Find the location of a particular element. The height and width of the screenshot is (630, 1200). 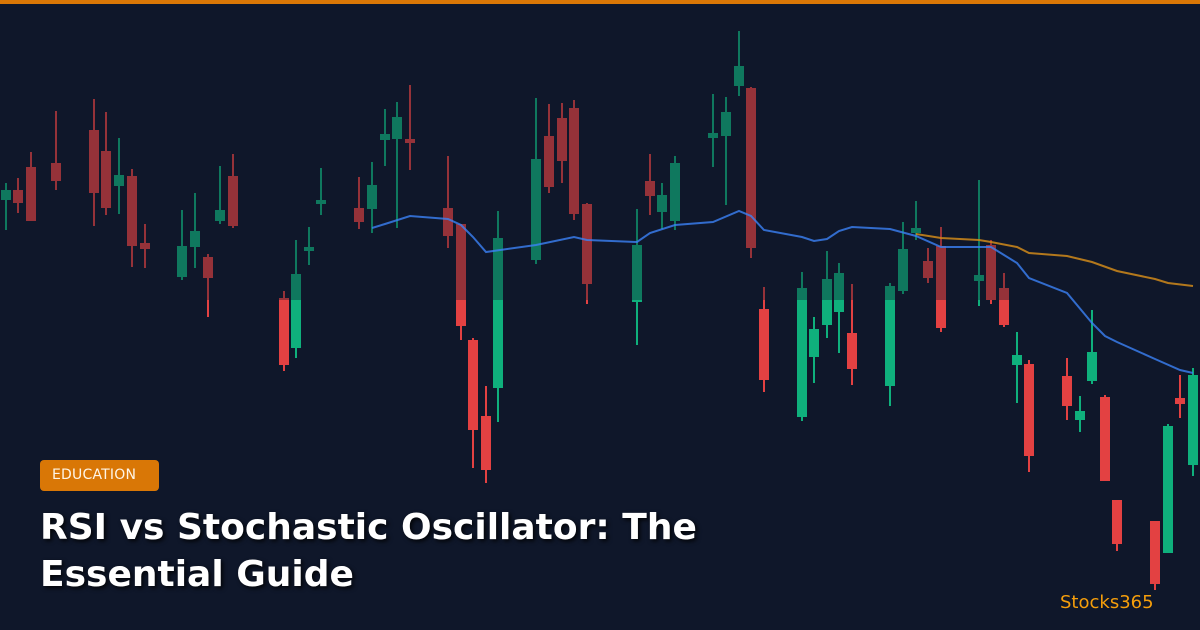

slow-moving-average-line is located at coordinates (1054, 260).